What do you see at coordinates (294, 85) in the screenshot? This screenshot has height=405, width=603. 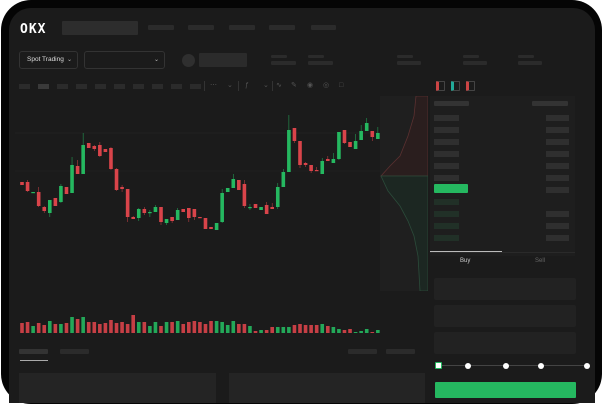 I see `draw-tool-icon: ✎` at bounding box center [294, 85].